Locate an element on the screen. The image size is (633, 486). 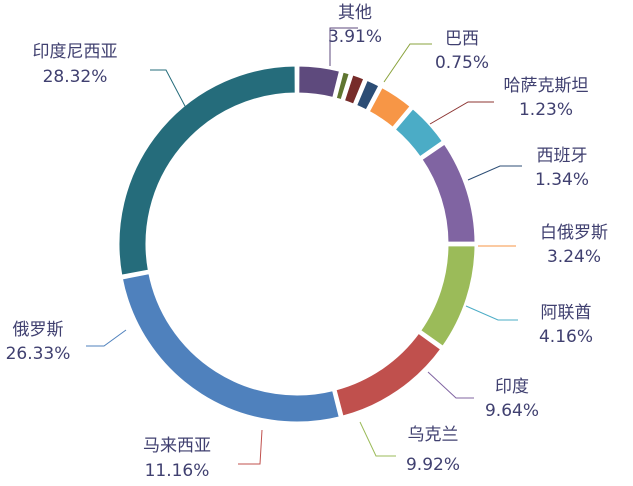
slice-value-4: 1.34% is located at coordinates (562, 180).